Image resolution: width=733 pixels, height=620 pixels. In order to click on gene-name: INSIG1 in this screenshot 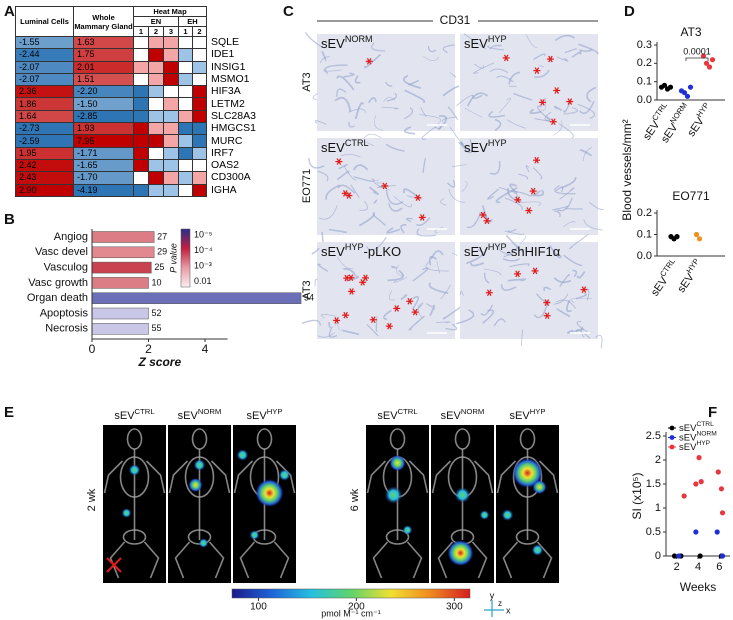, I will do `click(237, 67)`.